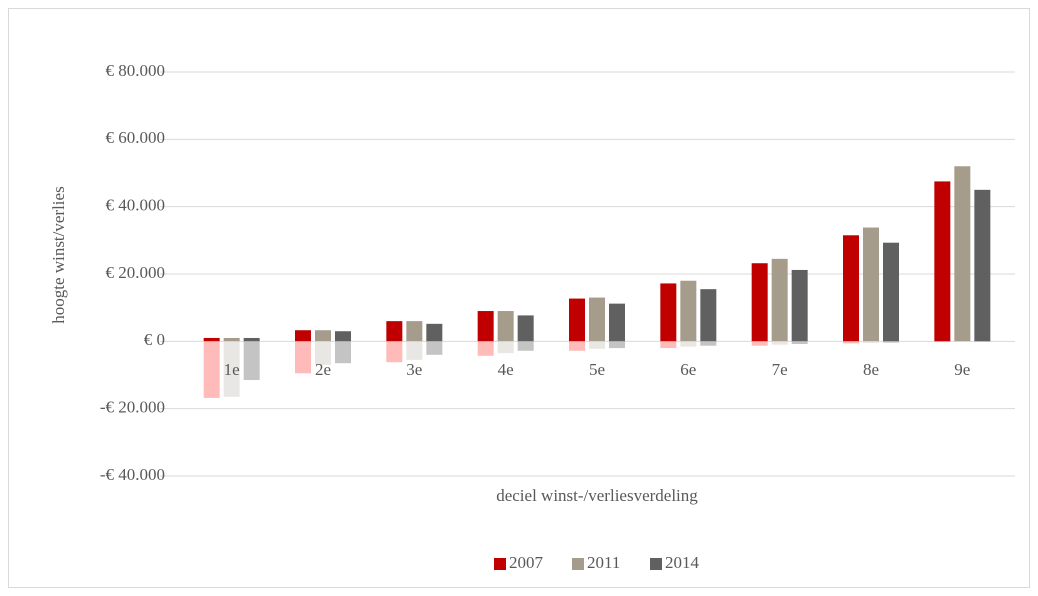 This screenshot has width=1038, height=596. I want to click on x-tick-label: 9e, so click(962, 369).